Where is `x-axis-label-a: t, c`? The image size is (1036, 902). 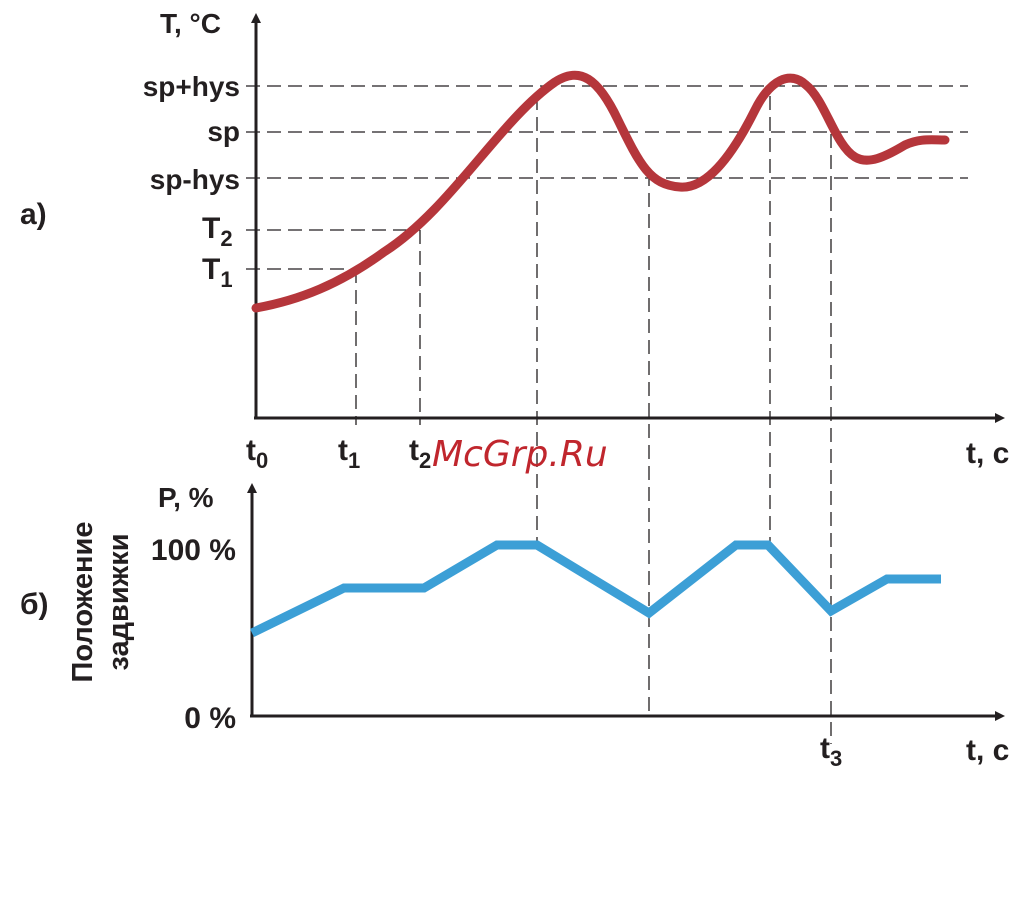
x-axis-label-a: t, c is located at coordinates (987, 453).